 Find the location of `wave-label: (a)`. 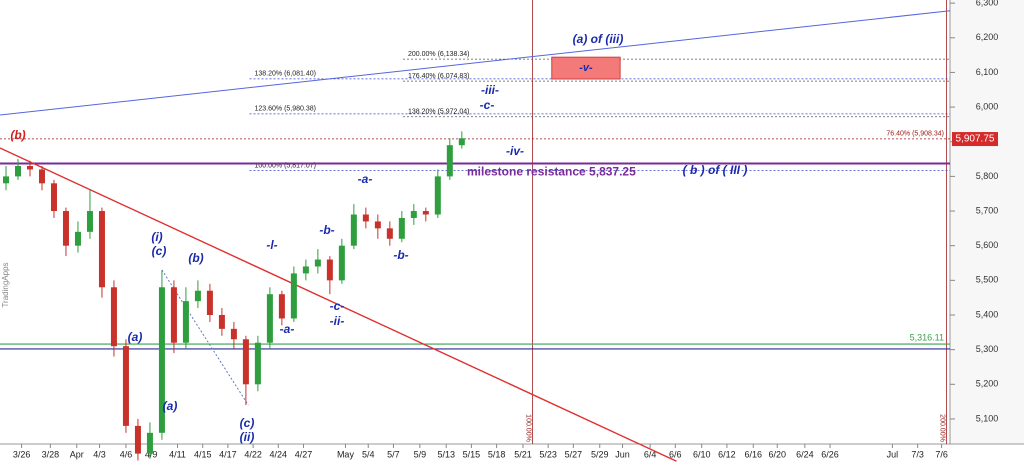

wave-label: (a) is located at coordinates (135, 337).